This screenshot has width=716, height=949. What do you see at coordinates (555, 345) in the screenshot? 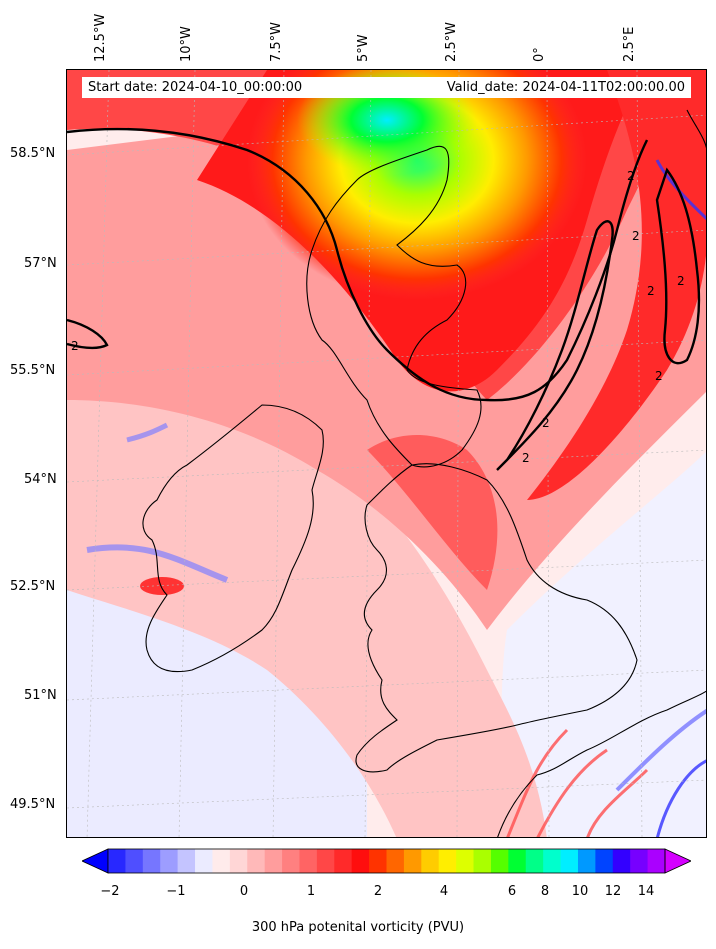
I see `pv2-contour-filament` at bounding box center [555, 345].